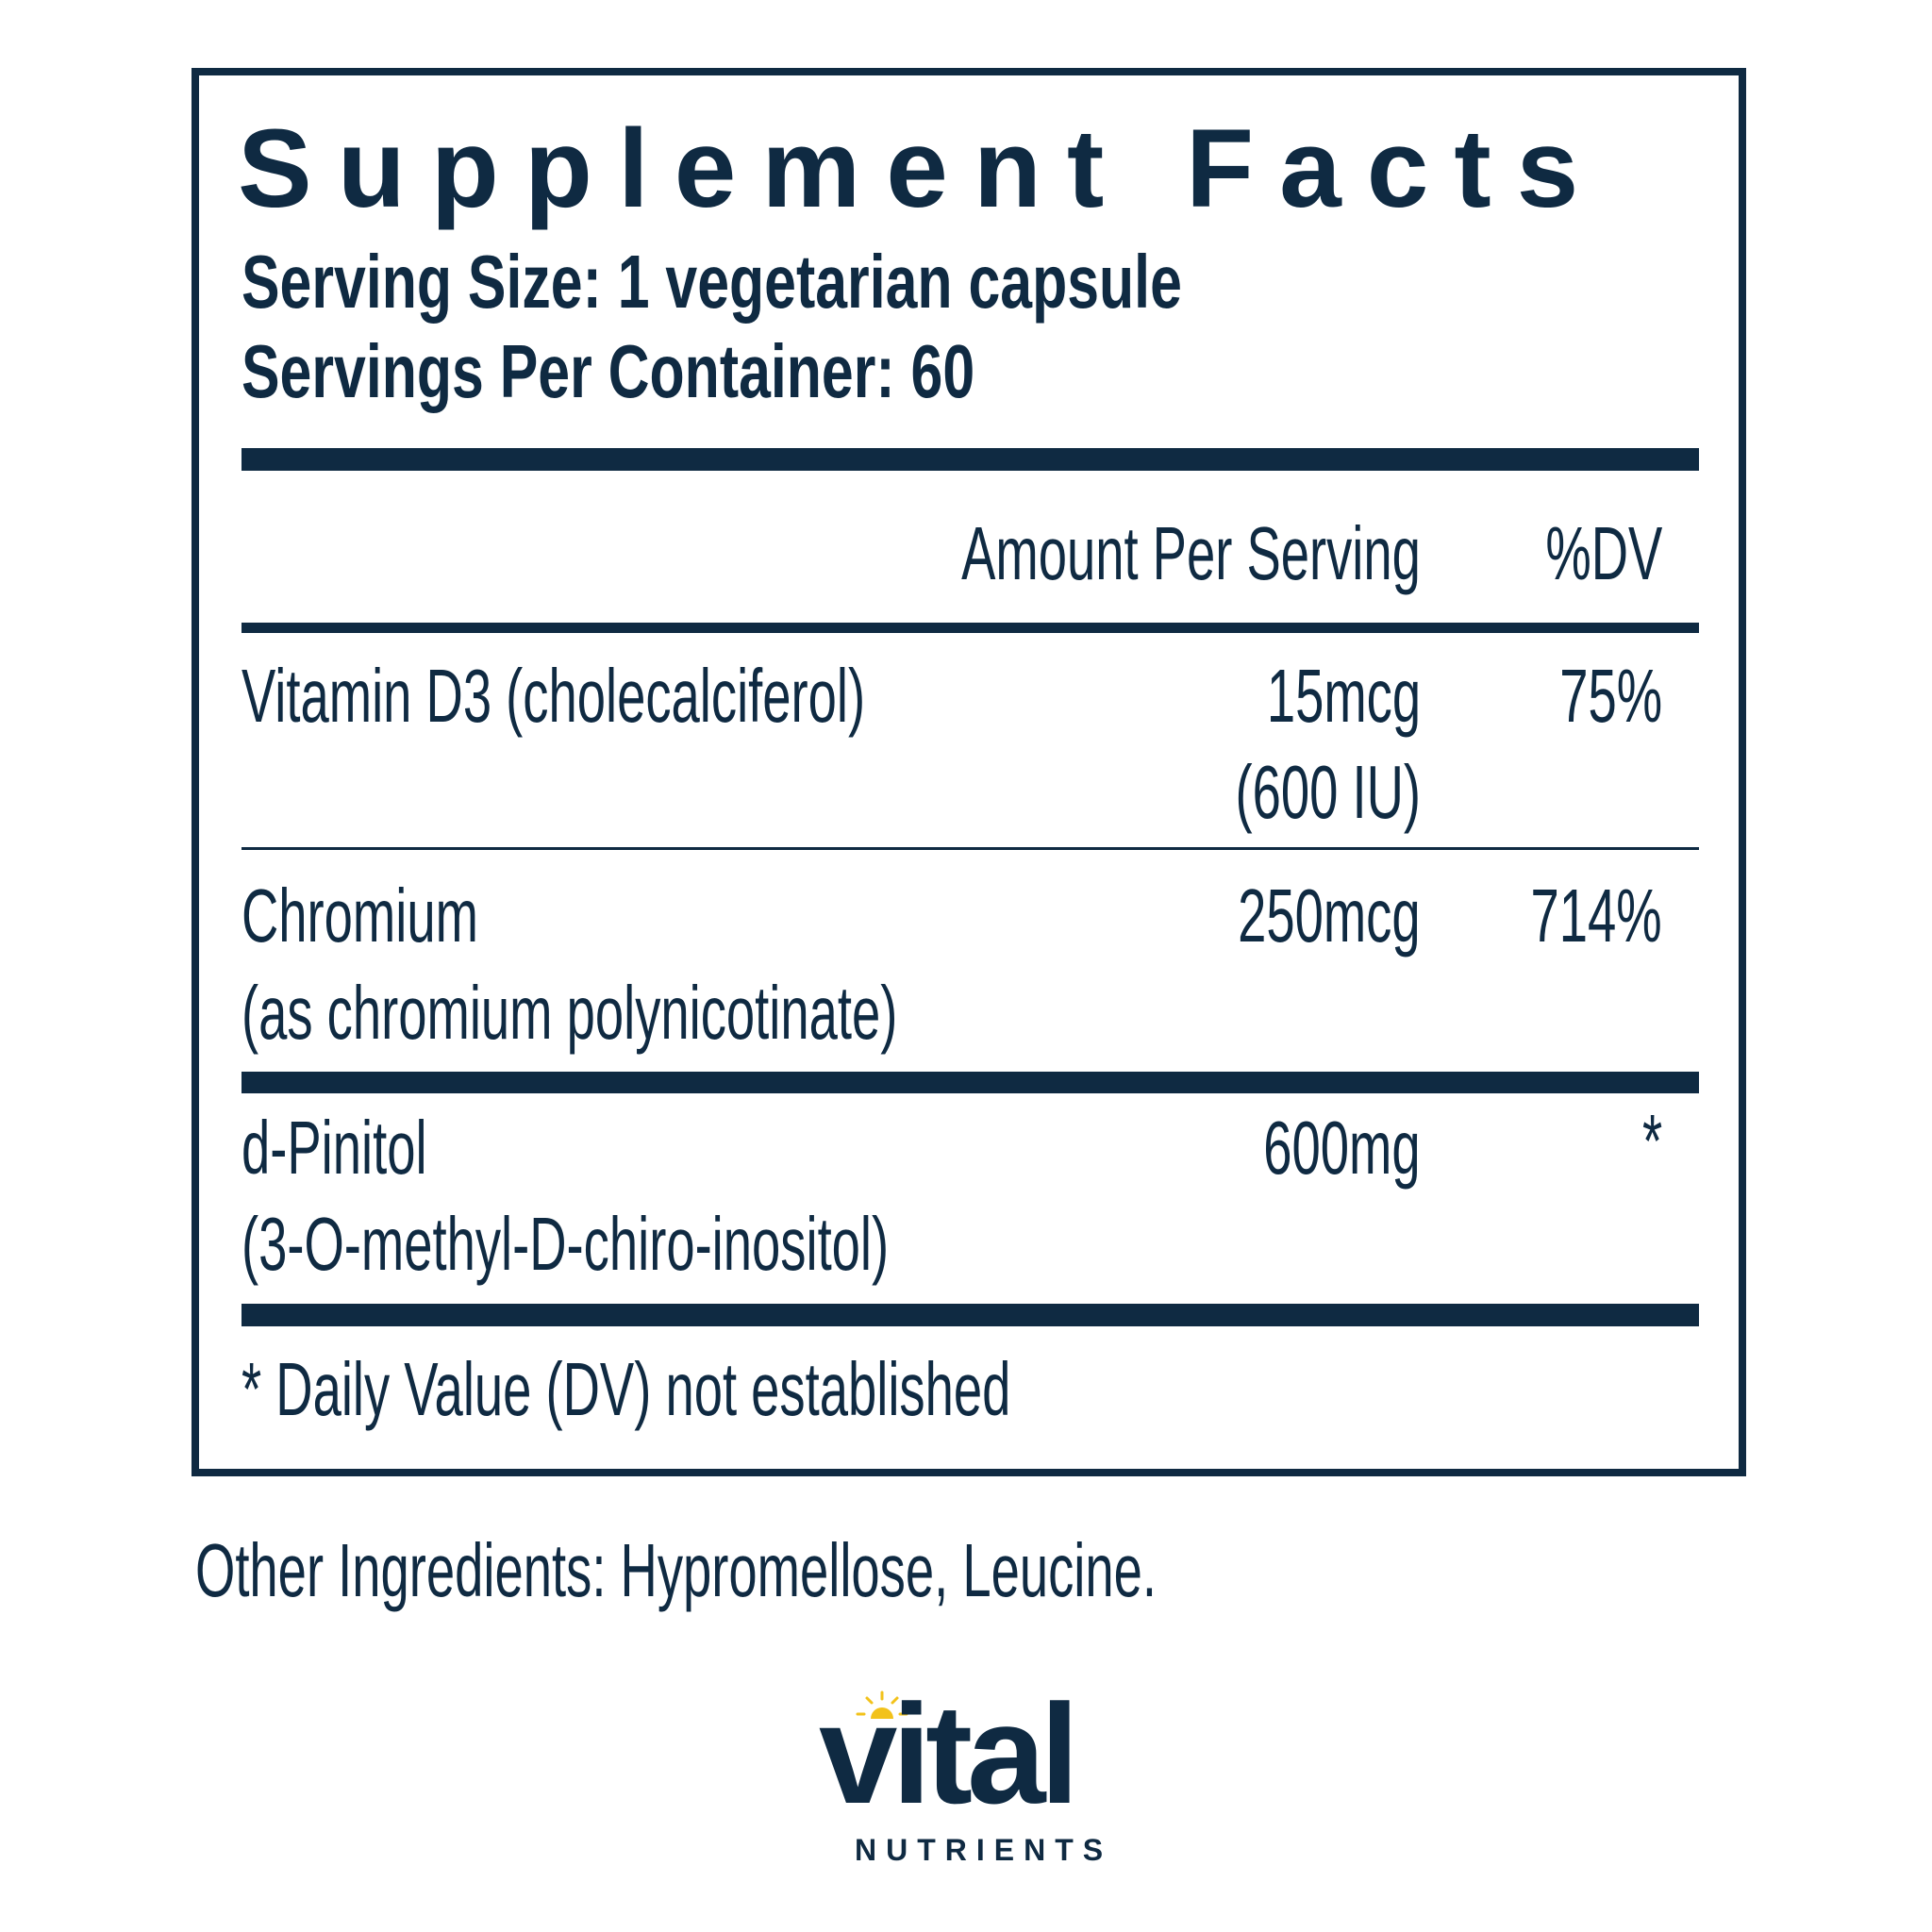  What do you see at coordinates (1329, 916) in the screenshot?
I see `row-amount: 250mcg` at bounding box center [1329, 916].